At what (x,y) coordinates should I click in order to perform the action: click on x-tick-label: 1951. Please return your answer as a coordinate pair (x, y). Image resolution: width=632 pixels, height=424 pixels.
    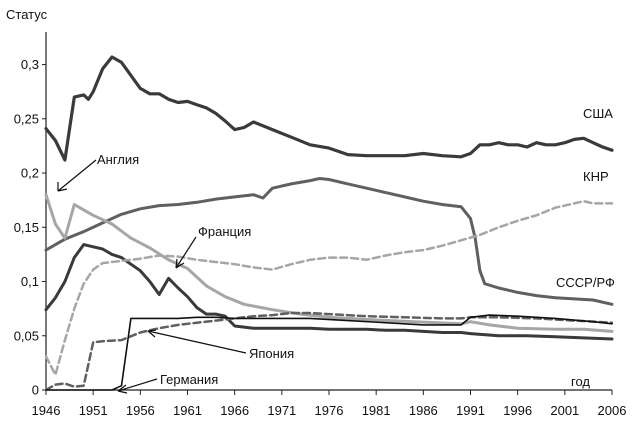
    Looking at the image, I should click on (93, 410).